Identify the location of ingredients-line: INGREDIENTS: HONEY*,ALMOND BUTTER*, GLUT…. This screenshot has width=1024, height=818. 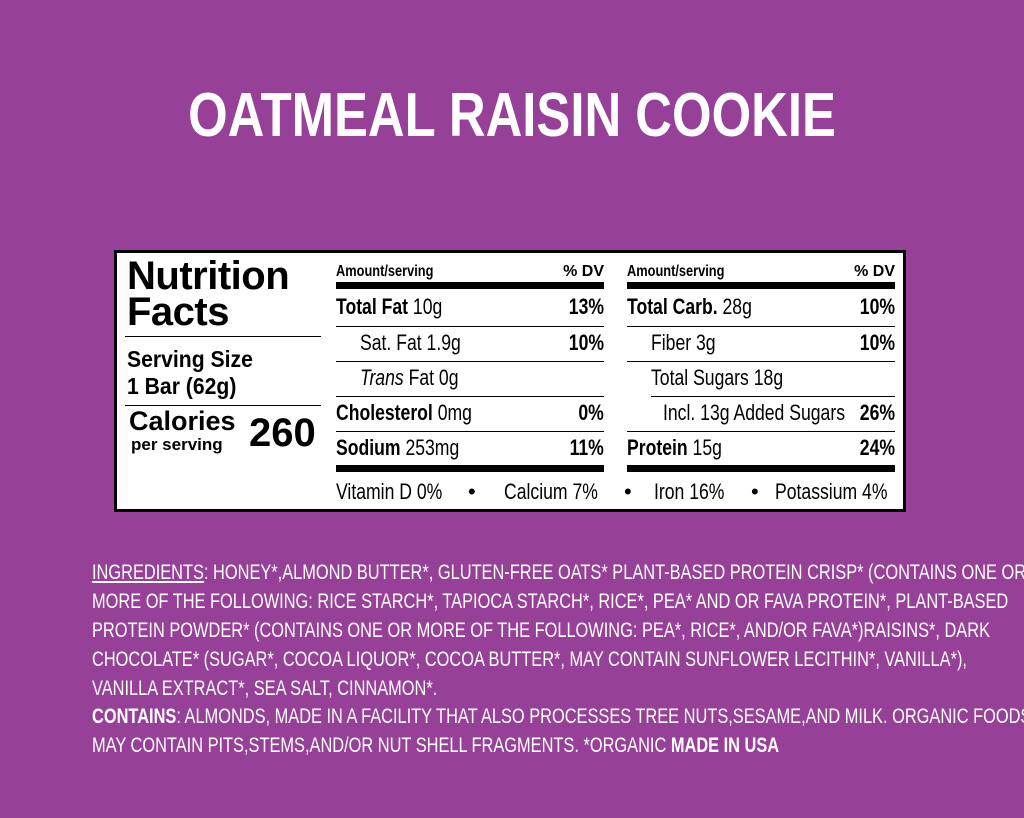
(558, 572).